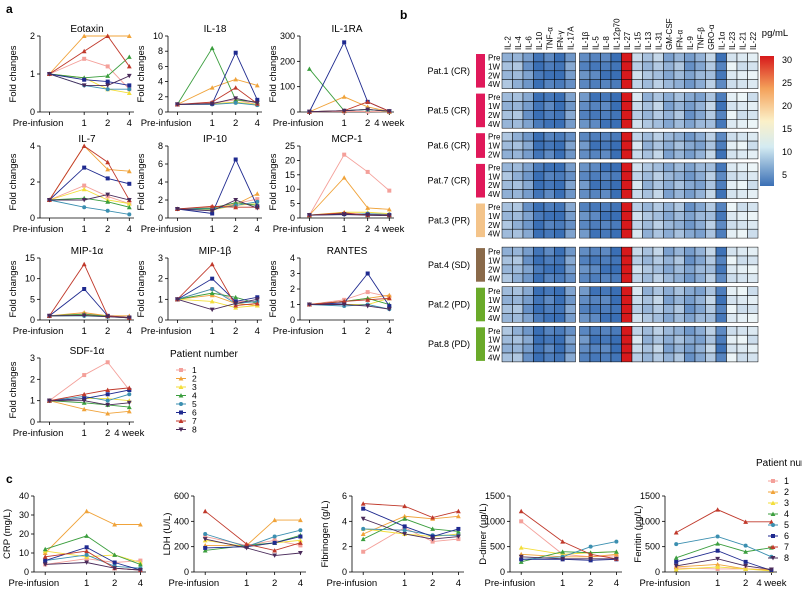  I want to click on x-tick-label: Pre-infusion, so click(509, 583).